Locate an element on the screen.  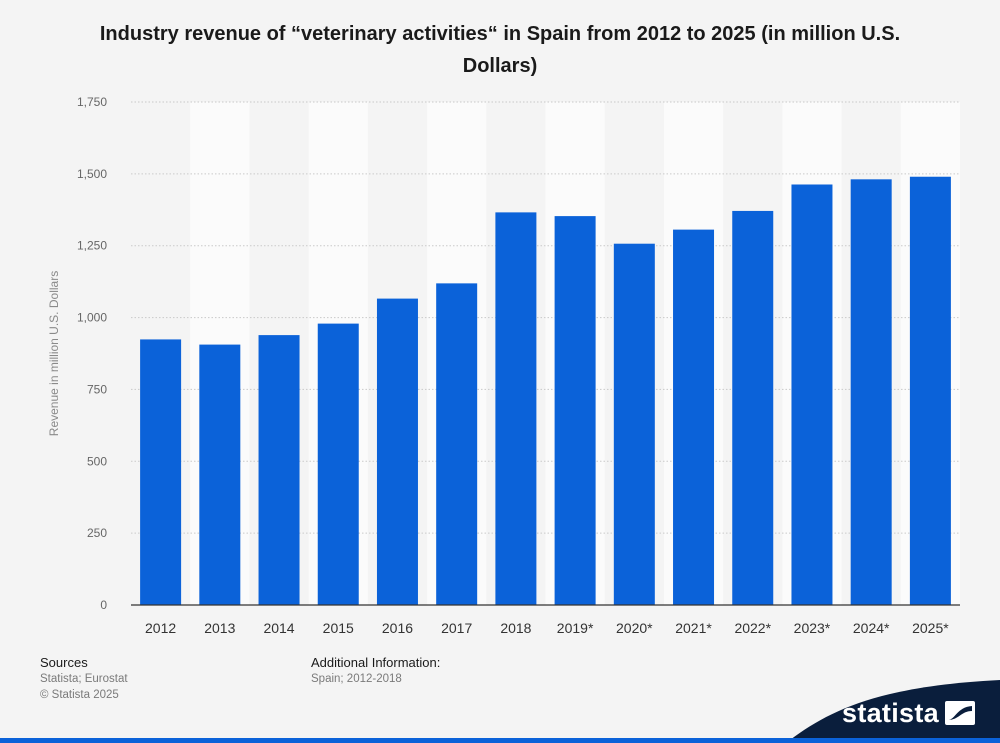
x-tick-label: 2020* is located at coordinates (634, 628).